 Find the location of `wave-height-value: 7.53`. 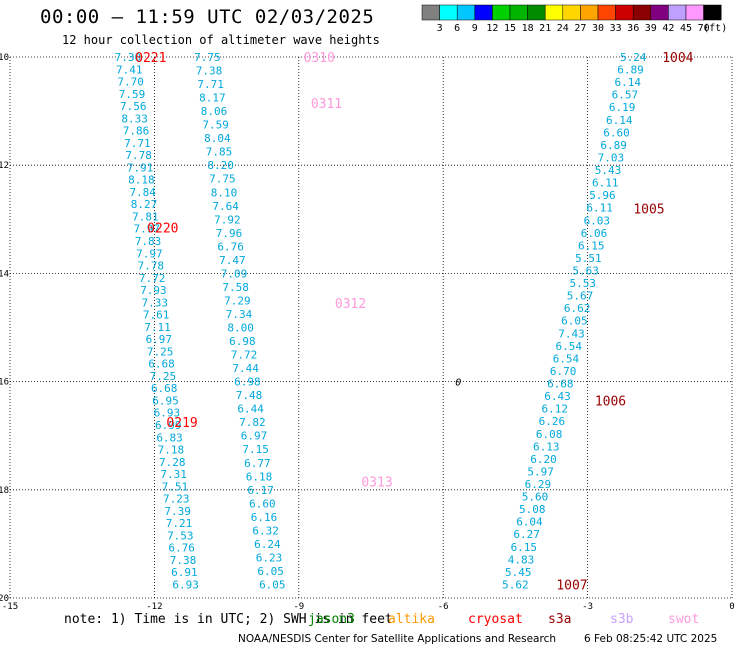

wave-height-value: 7.53 is located at coordinates (180, 535).